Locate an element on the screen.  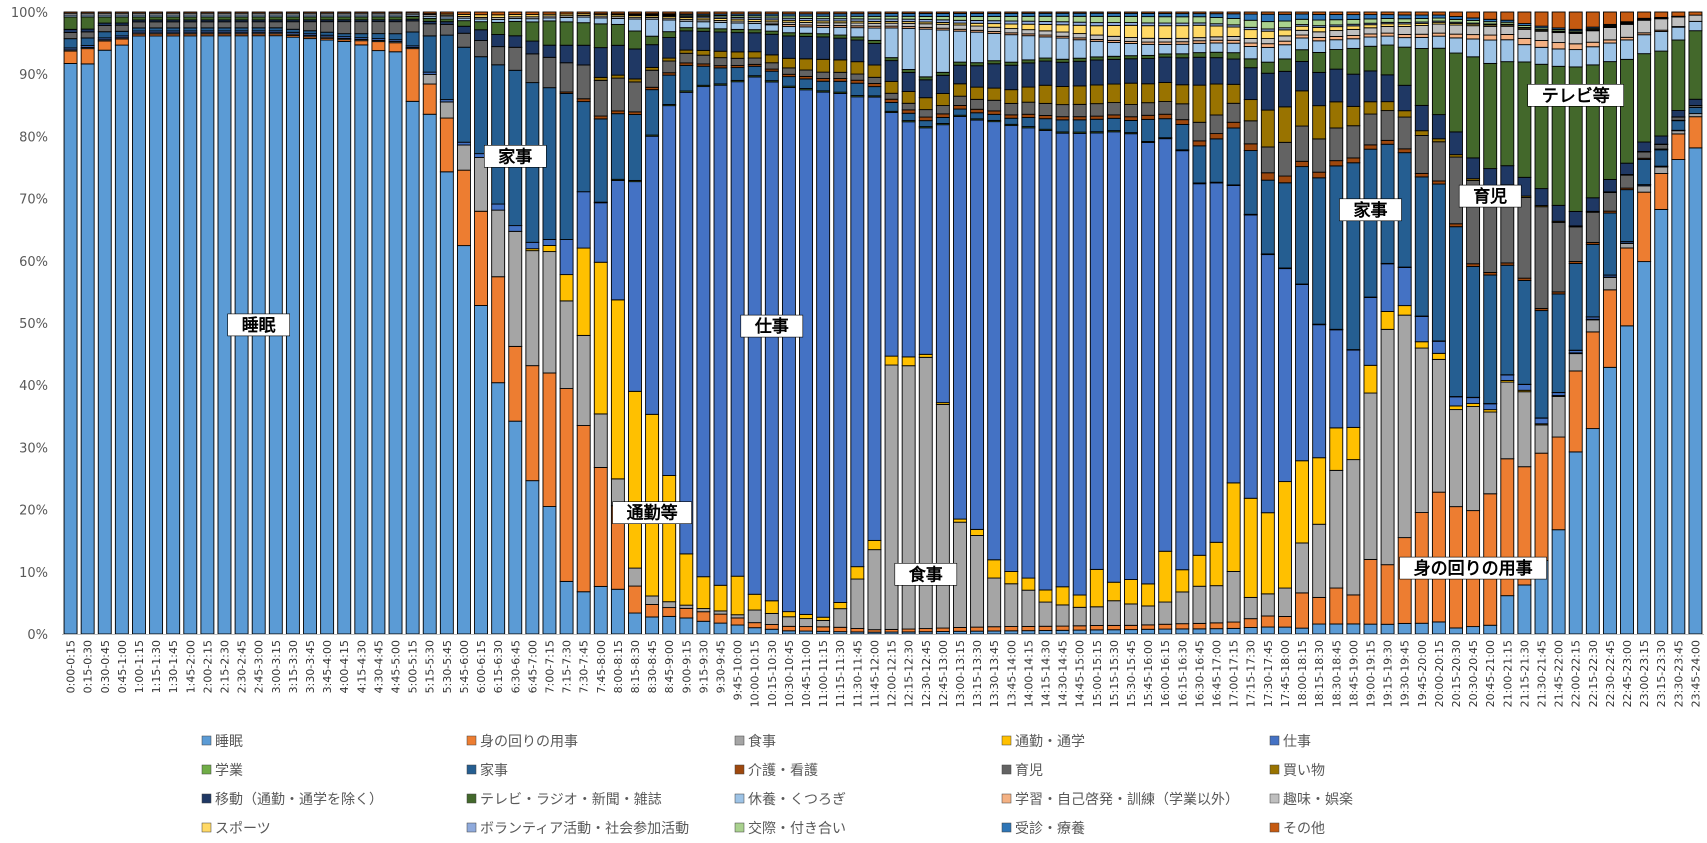
x-tick-label: 18:45-19:00 is located at coordinates (1353, 673).